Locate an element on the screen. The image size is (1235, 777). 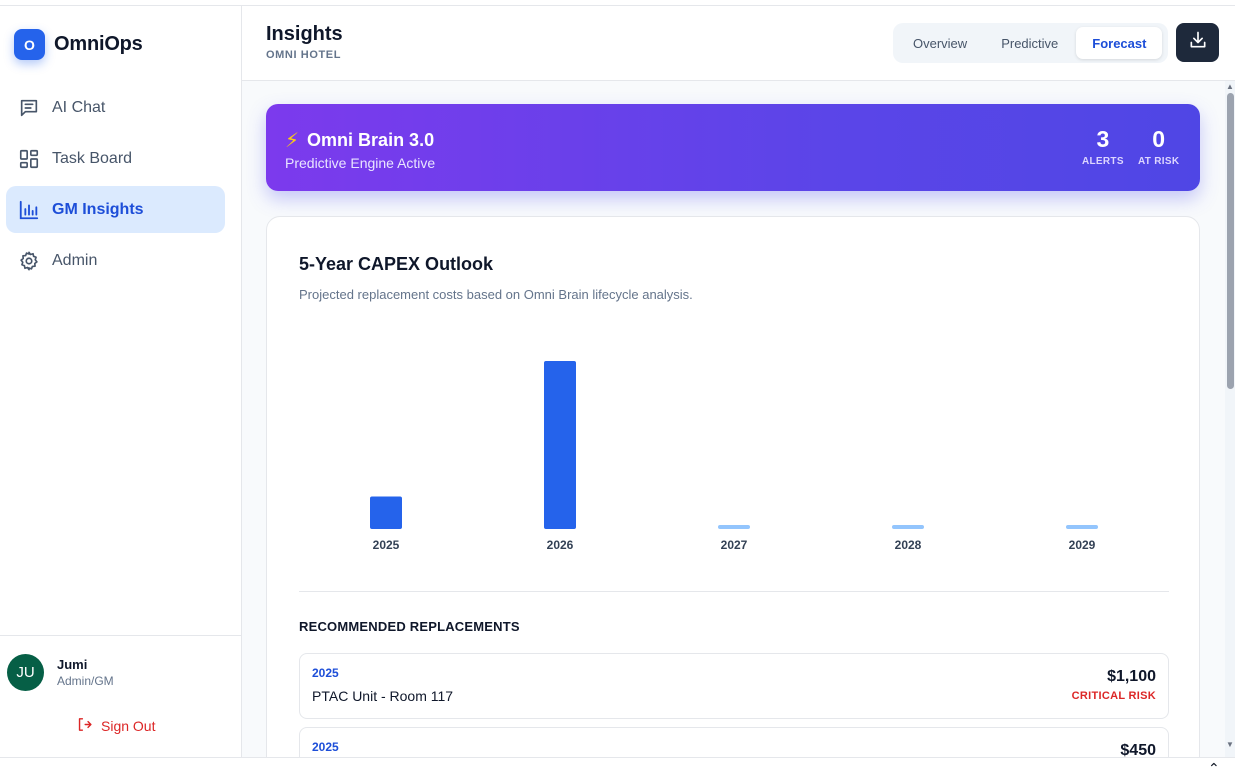
top-edge is located at coordinates (617, 3).